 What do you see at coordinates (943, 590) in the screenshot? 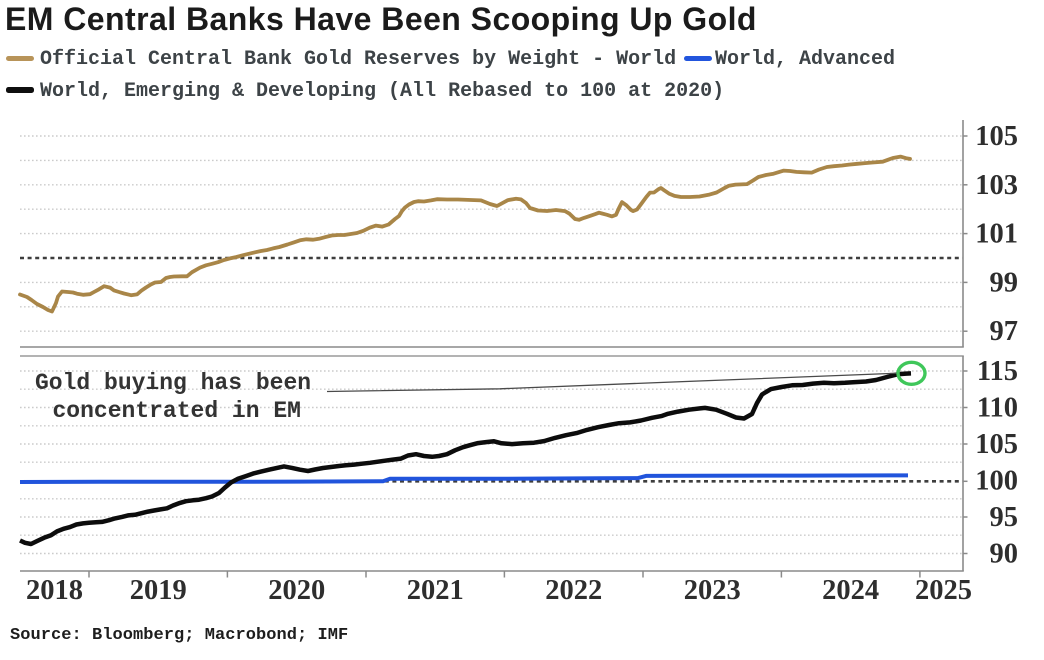
I see `svg-text: 2025` at bounding box center [943, 590].